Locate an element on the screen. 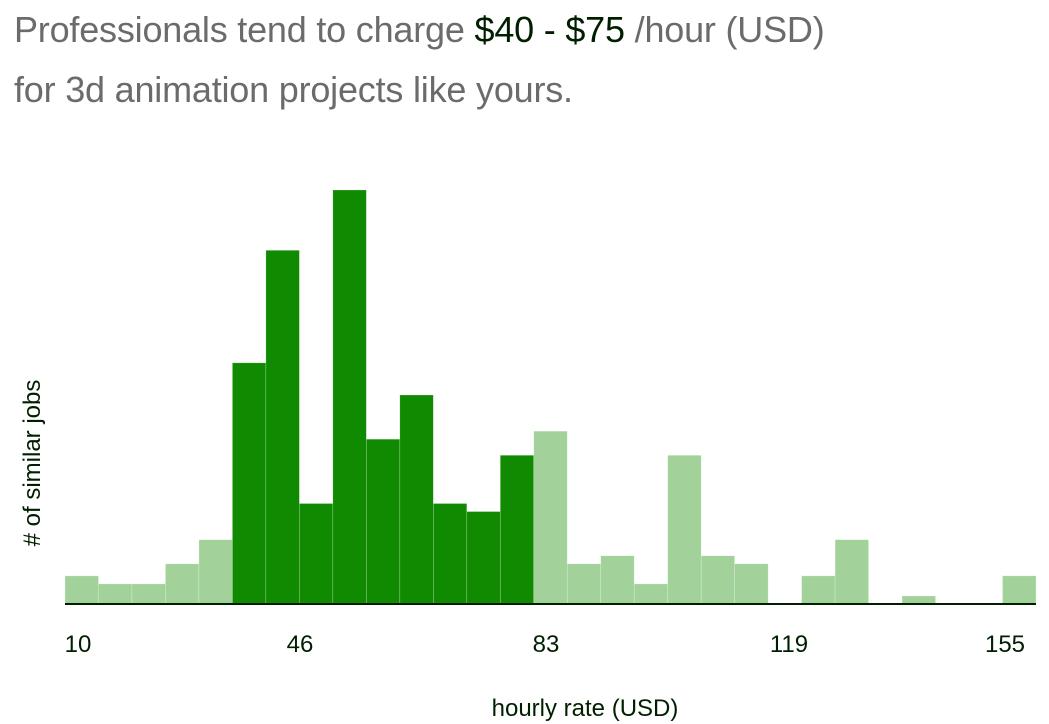 The image size is (1049, 724). x-axis-ticks: 10 46 83 119 155 is located at coordinates (545, 644).